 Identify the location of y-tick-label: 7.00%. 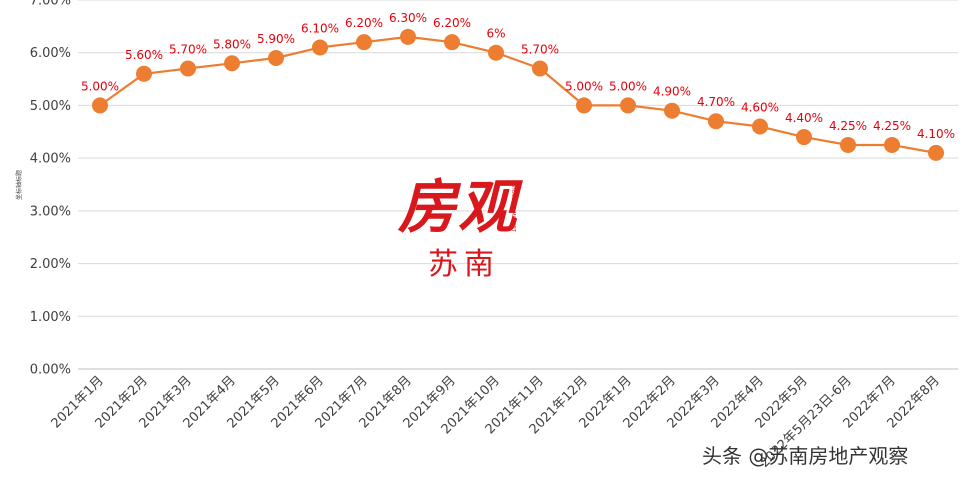
(50, 4).